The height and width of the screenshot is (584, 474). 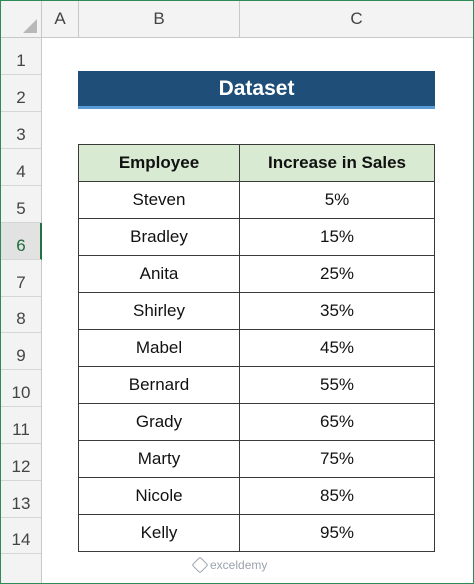 I want to click on employee-cell: Mabel, so click(x=159, y=348).